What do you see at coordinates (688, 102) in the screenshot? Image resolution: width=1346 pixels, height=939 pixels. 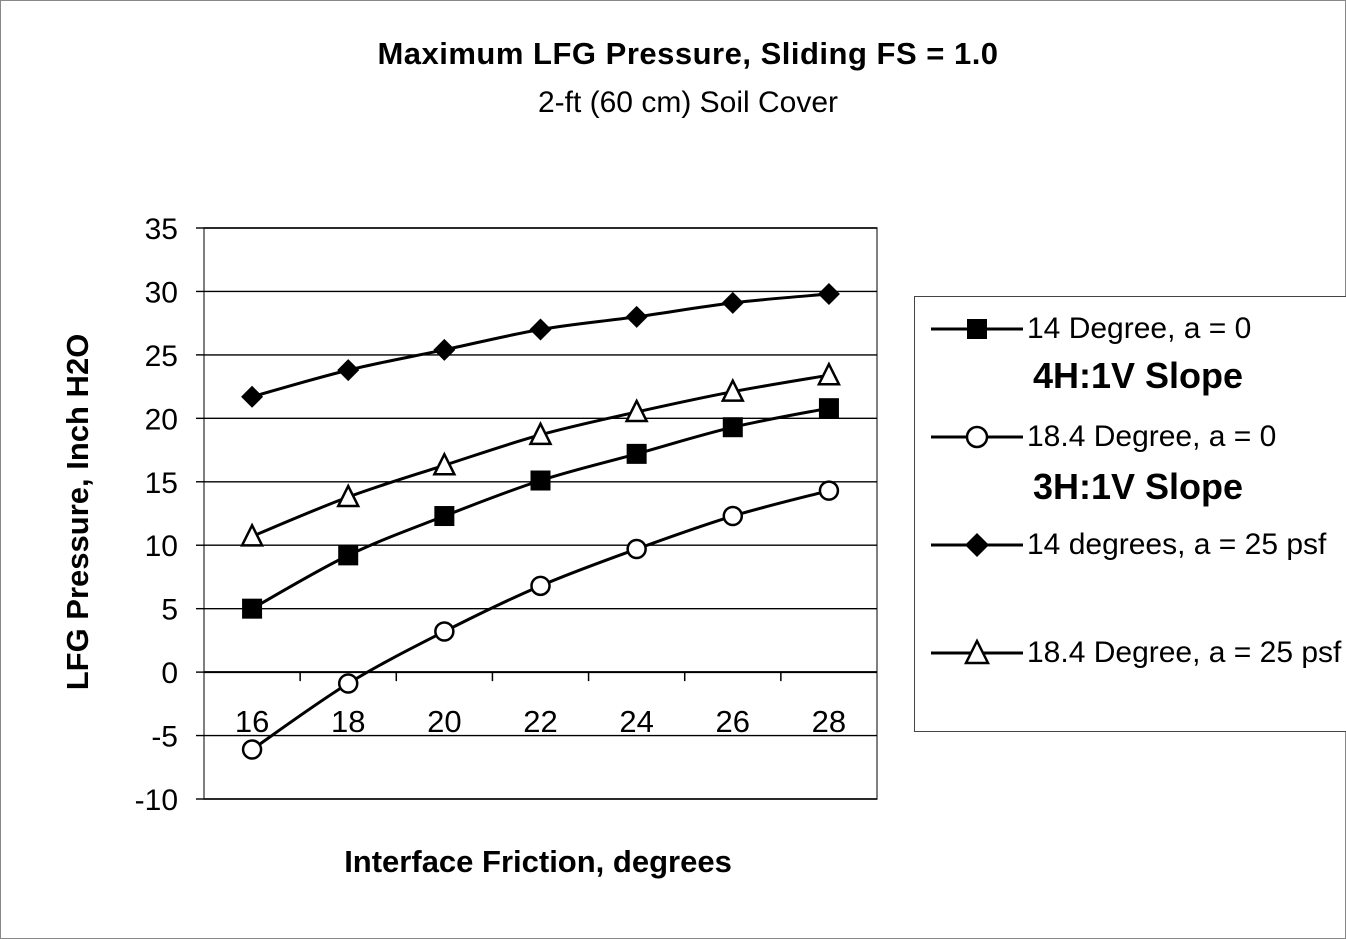 I see `chart-subtitle: 2-ft (60 cm) Soil Cover` at bounding box center [688, 102].